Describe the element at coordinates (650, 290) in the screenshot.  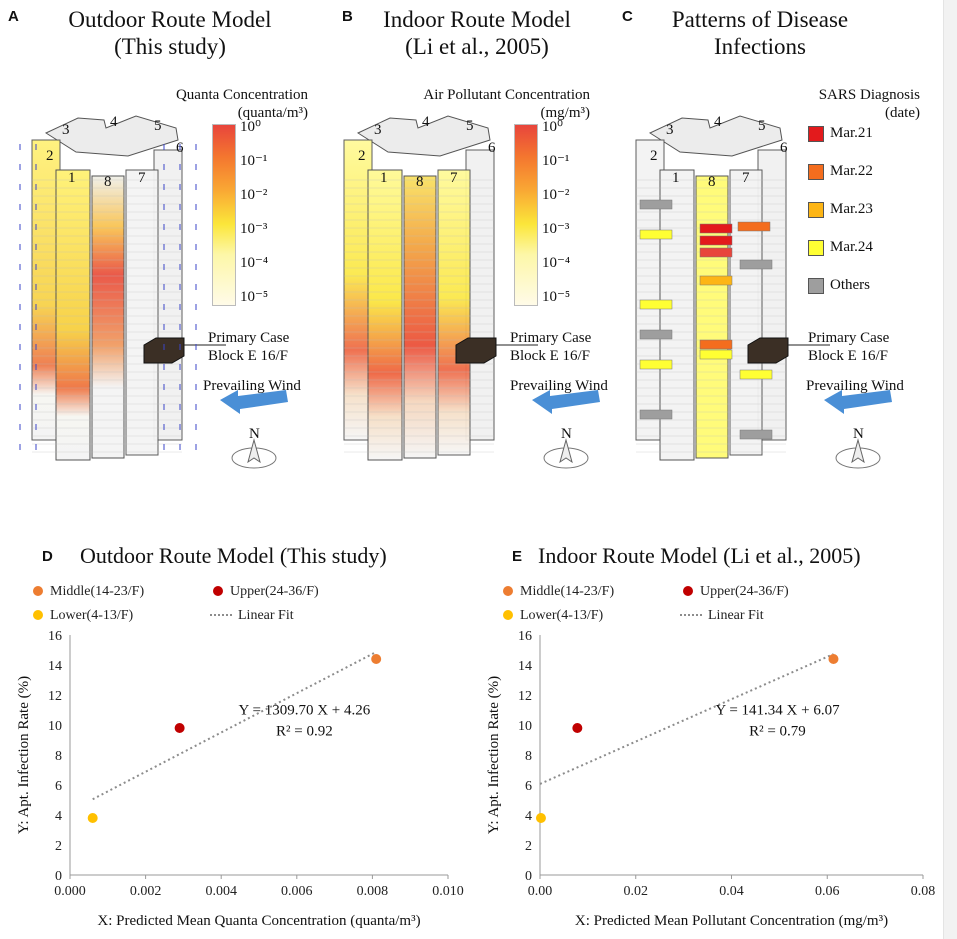
I see `panel-c-back-column` at that location.